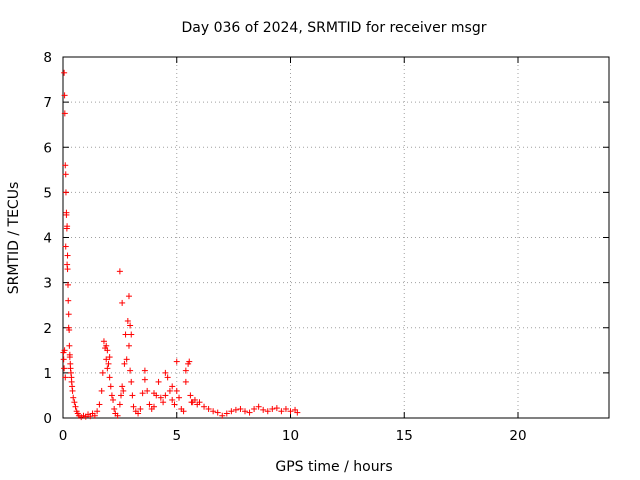 Image resolution: width=640 pixels, height=480 pixels. What do you see at coordinates (47, 329) in the screenshot?
I see `y-tick-label: 2` at bounding box center [47, 329].